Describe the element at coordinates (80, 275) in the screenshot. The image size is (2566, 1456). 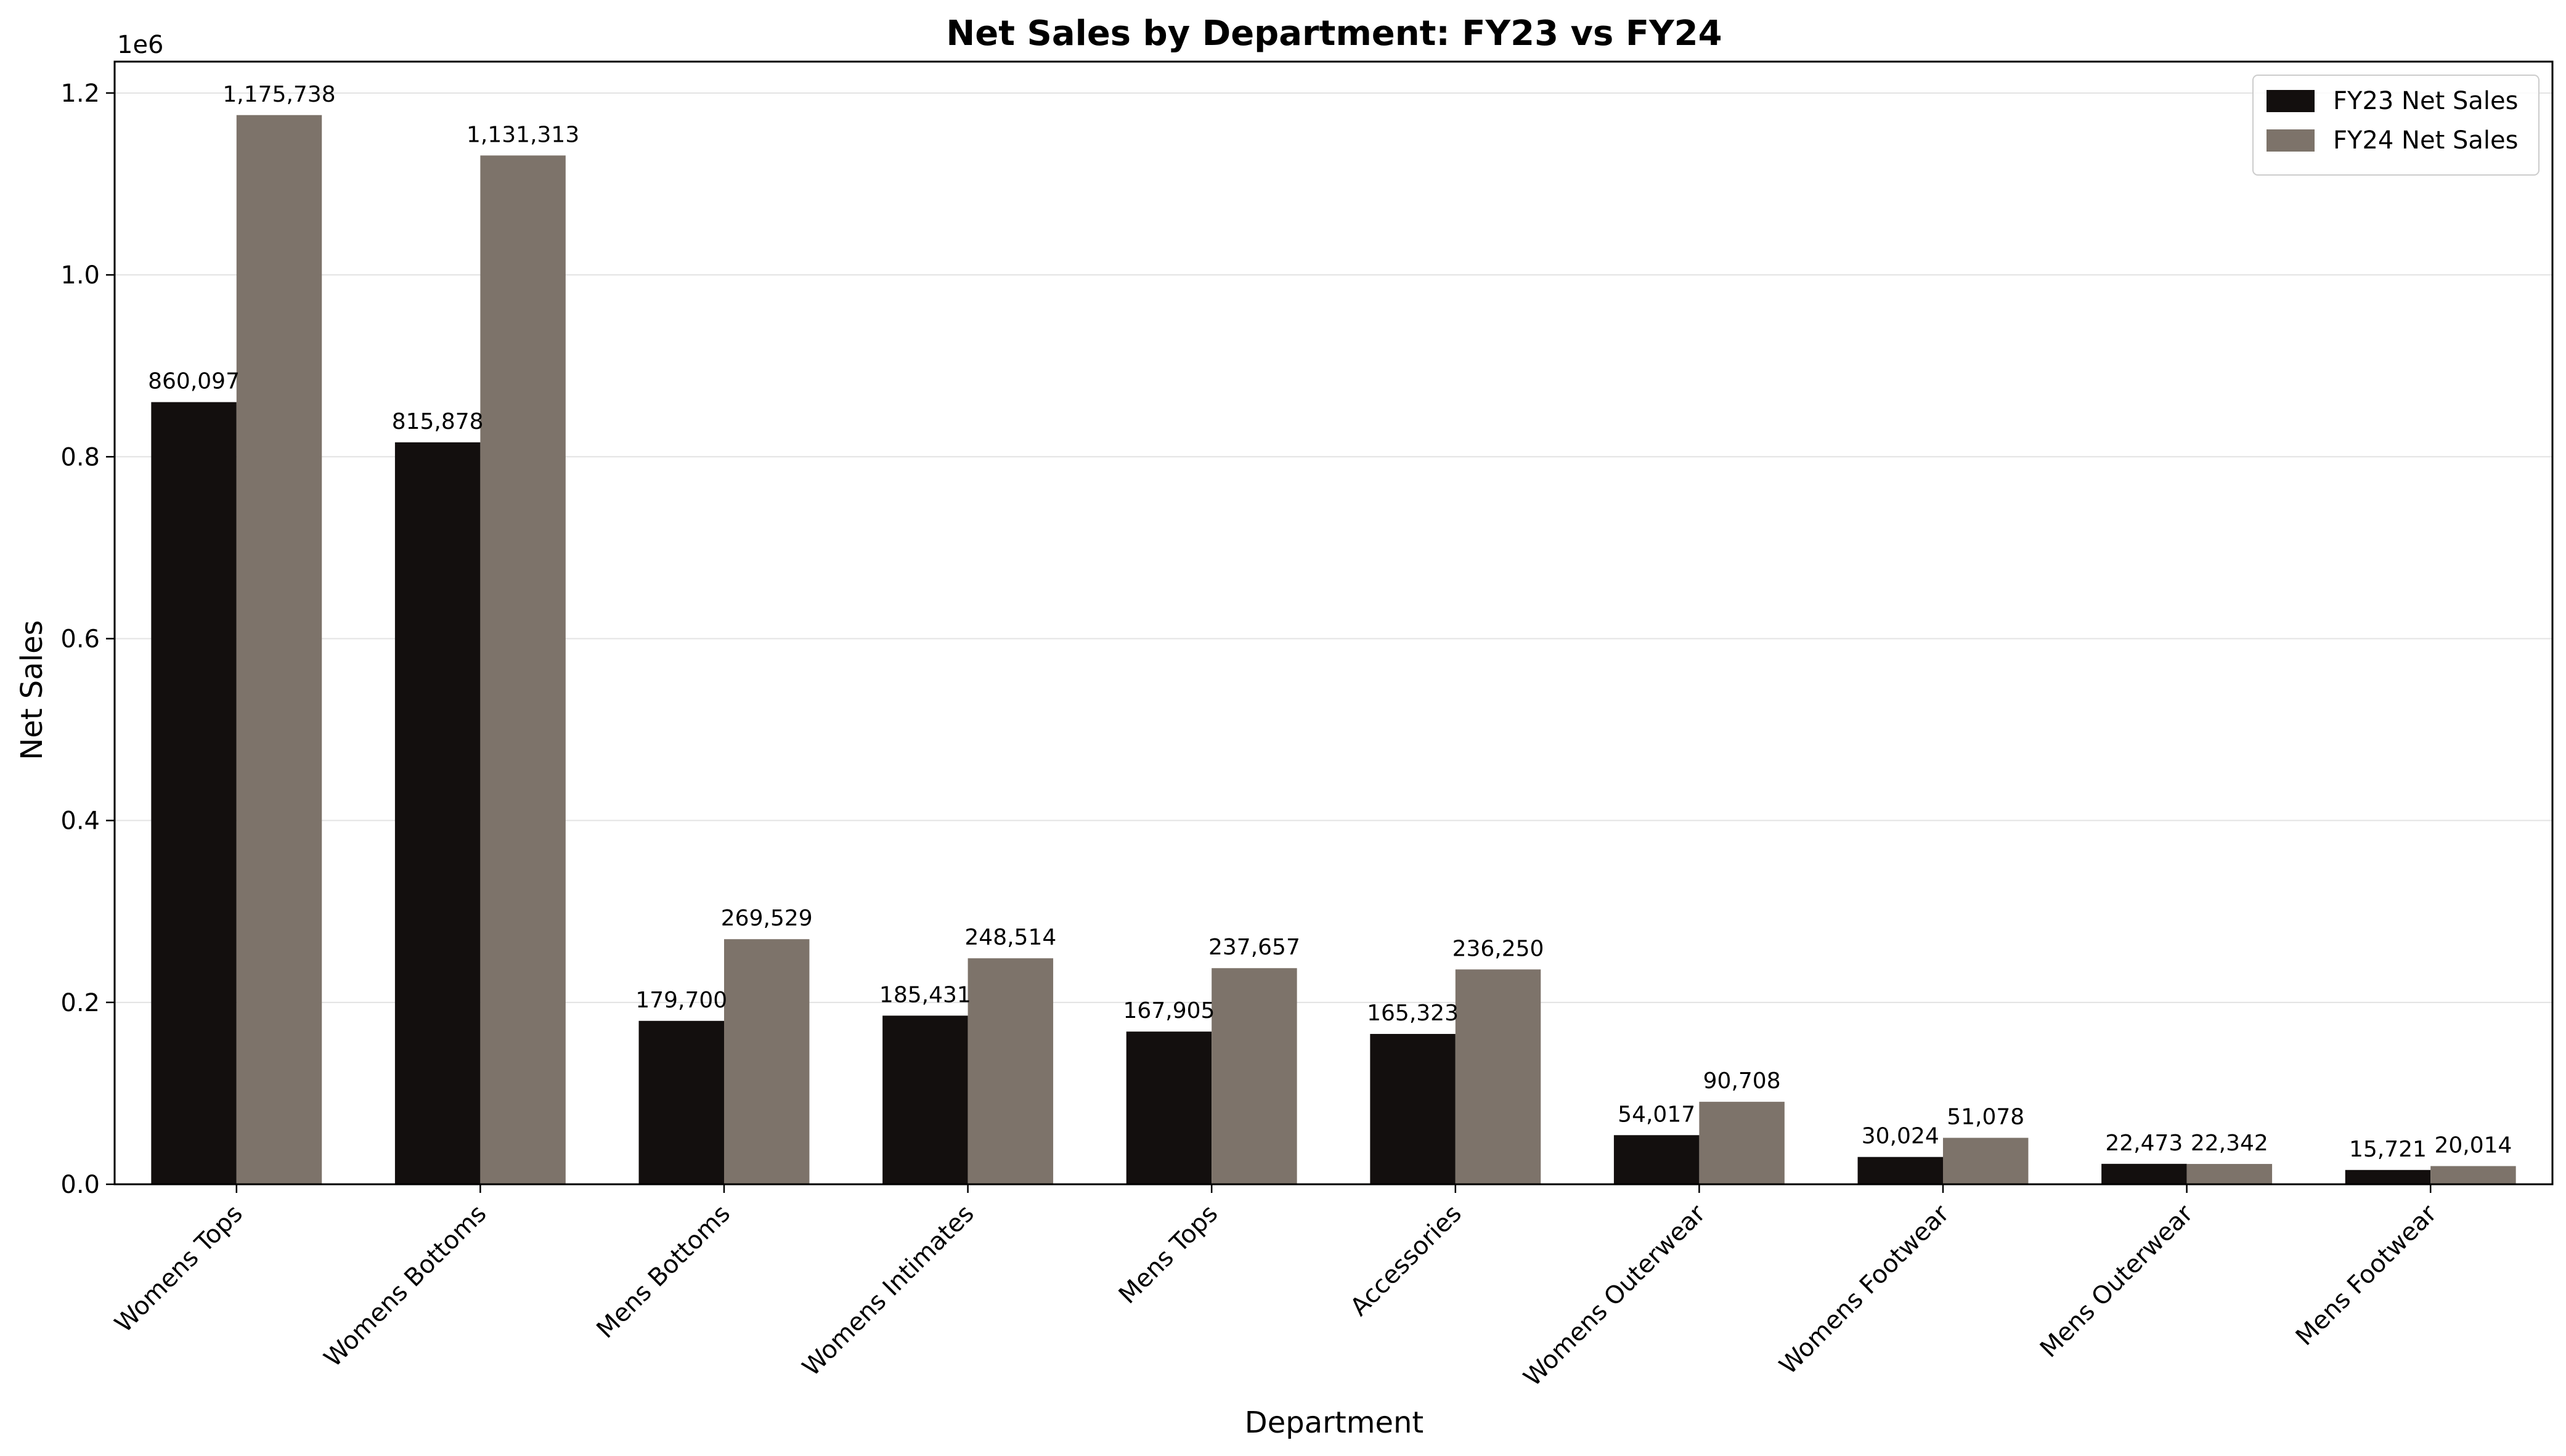
I see `y-tick-label: 1.0` at that location.